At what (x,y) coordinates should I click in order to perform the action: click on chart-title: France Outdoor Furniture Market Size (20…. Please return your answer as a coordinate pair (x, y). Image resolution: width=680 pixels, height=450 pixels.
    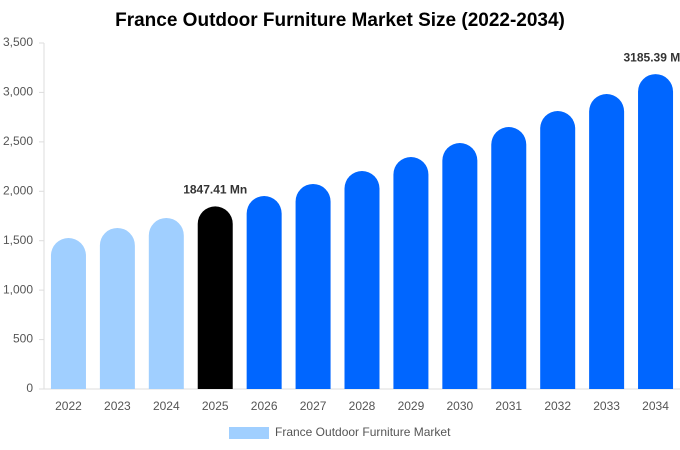
    Looking at the image, I should click on (340, 20).